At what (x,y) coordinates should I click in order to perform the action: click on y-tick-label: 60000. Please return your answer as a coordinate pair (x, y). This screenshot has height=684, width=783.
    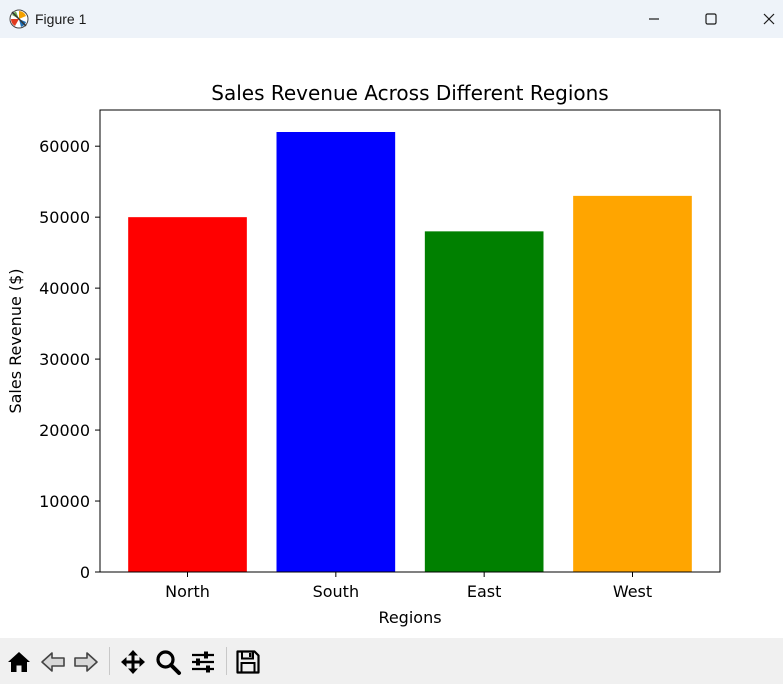
    Looking at the image, I should click on (64, 146).